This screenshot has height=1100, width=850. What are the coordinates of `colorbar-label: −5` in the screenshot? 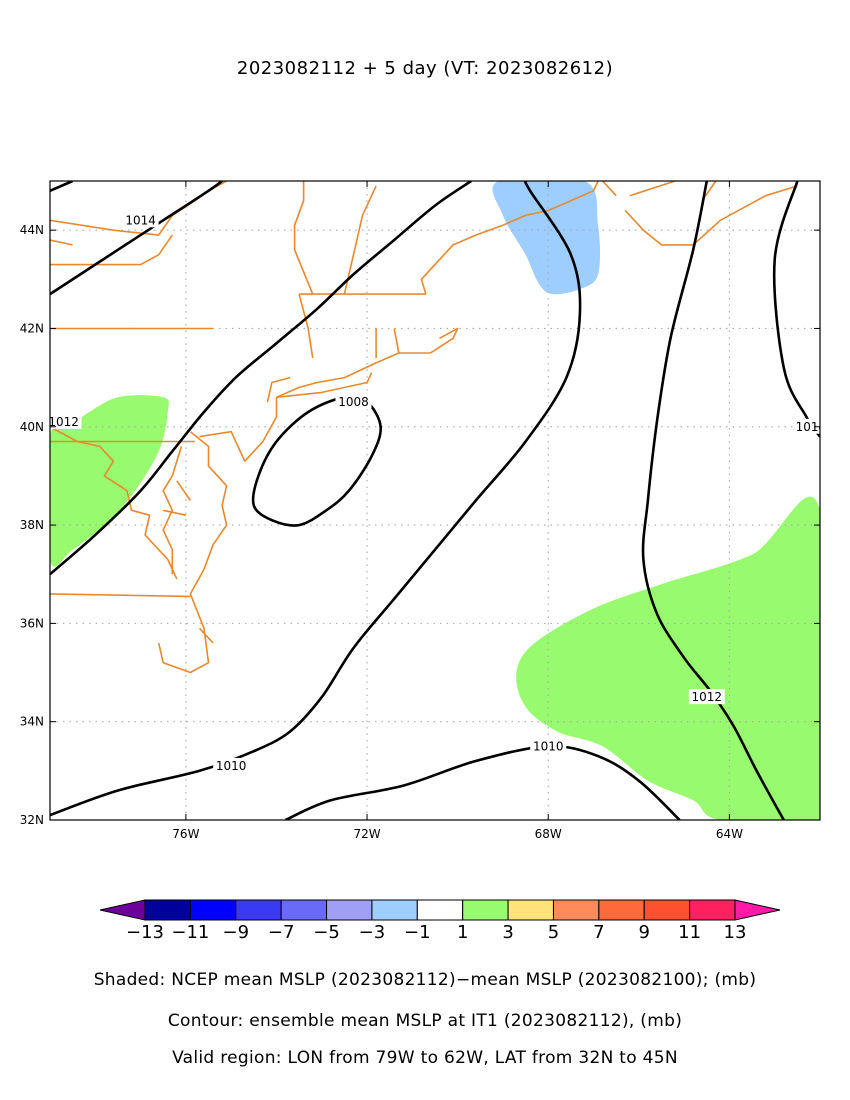 It's located at (326, 932).